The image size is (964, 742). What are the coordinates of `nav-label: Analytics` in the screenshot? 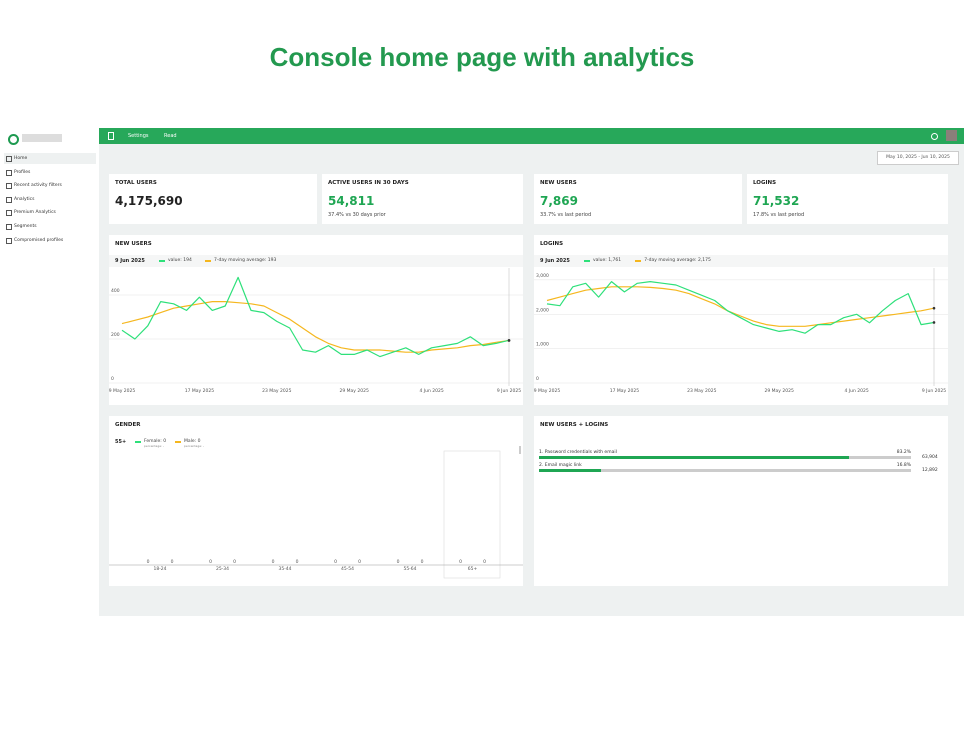 It's located at (24, 199).